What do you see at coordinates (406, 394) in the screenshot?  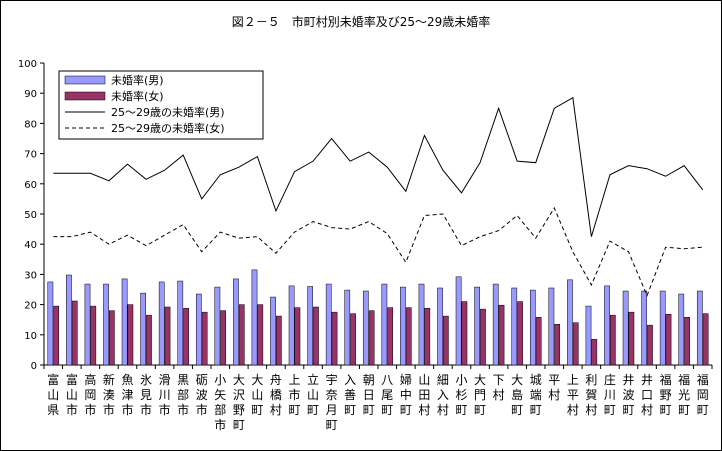 I see `x-tick-label: 婦中町` at bounding box center [406, 394].